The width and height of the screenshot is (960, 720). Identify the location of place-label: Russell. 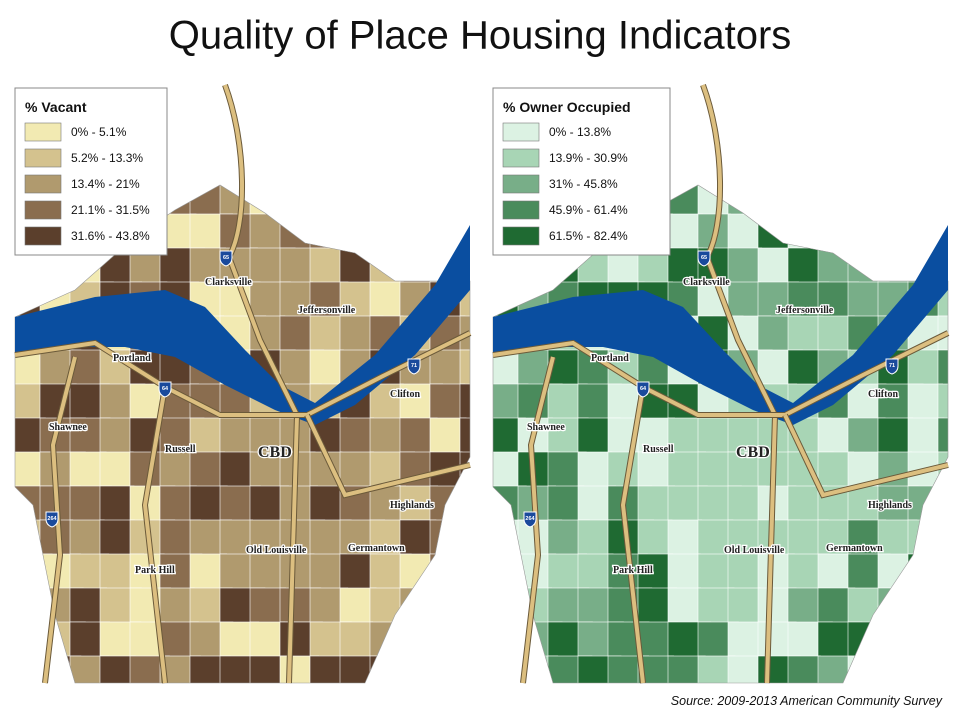
(658, 449).